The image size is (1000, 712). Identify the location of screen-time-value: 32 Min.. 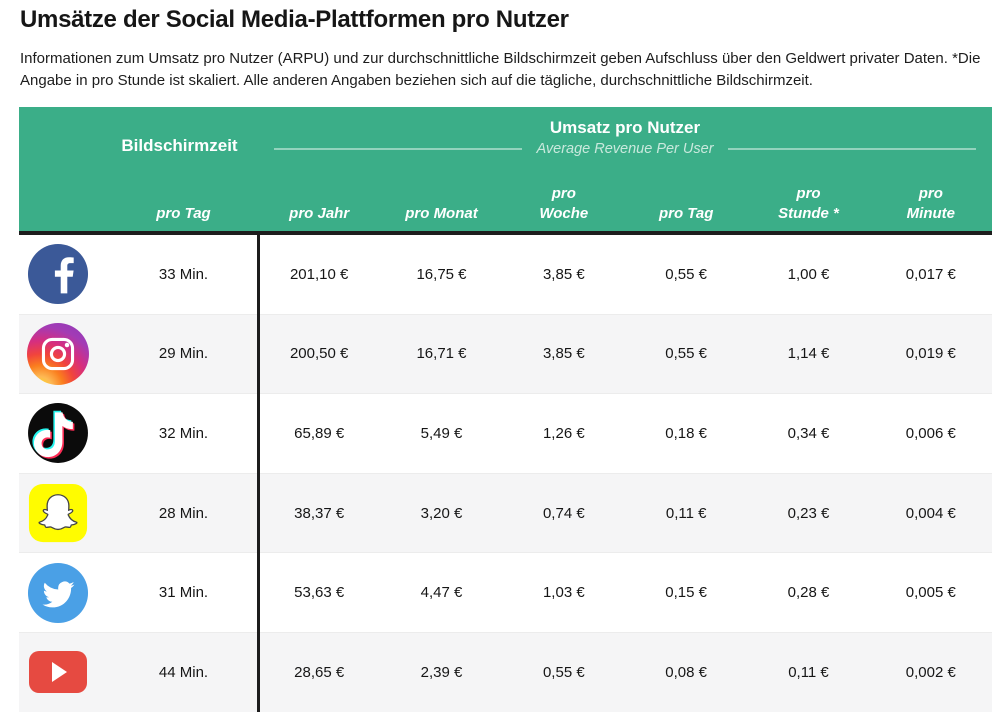
(183, 433).